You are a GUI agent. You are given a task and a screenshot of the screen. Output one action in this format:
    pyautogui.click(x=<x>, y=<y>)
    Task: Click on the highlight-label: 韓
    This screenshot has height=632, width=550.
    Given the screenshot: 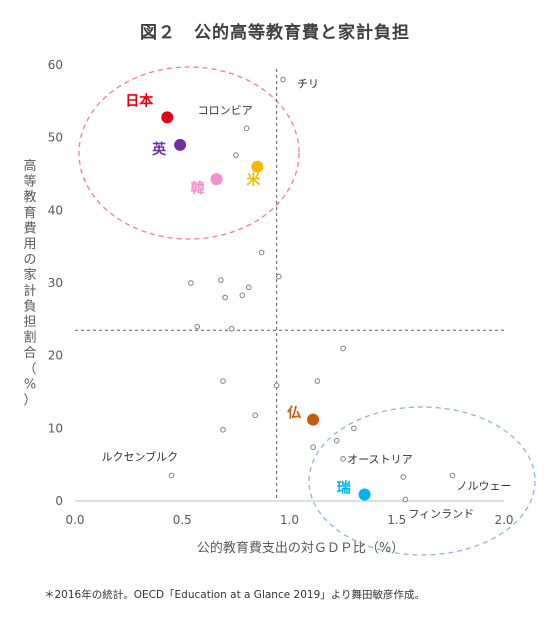 What is the action you would take?
    pyautogui.click(x=198, y=188)
    